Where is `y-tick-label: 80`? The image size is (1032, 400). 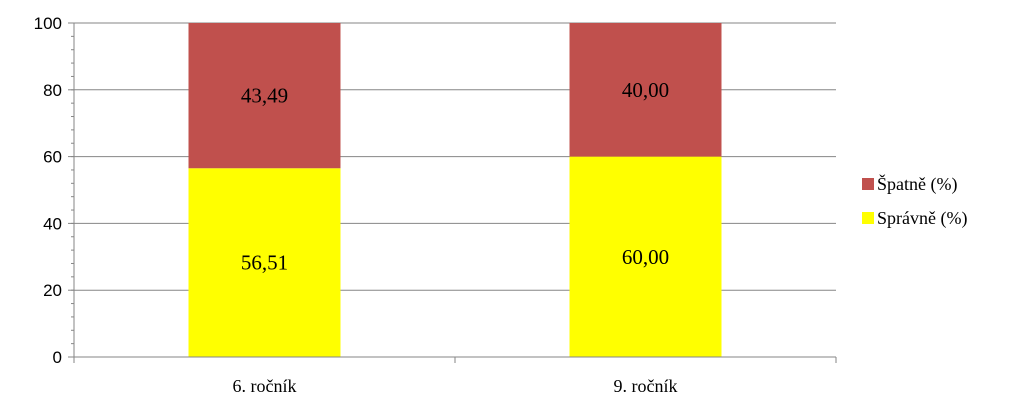 y-tick-label: 80 is located at coordinates (52, 90).